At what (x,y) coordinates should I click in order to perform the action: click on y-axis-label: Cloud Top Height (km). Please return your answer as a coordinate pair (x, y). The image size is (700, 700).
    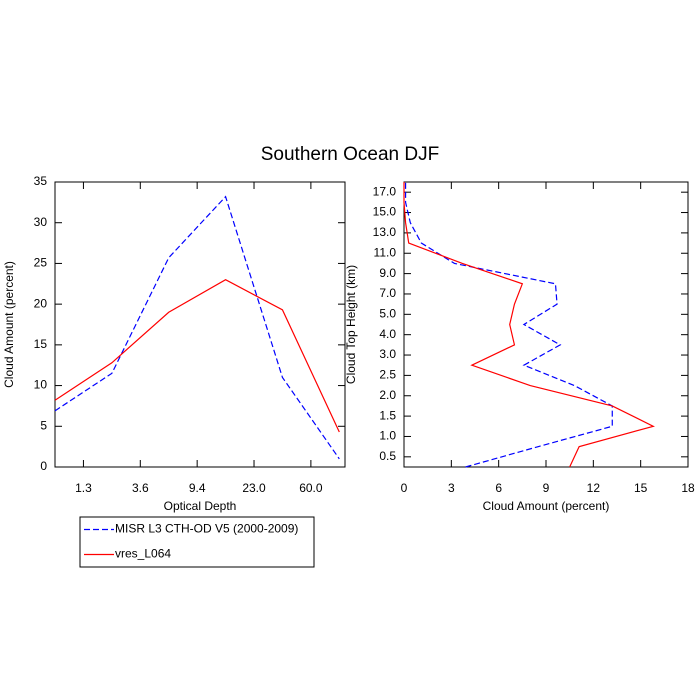
    Looking at the image, I should click on (351, 324).